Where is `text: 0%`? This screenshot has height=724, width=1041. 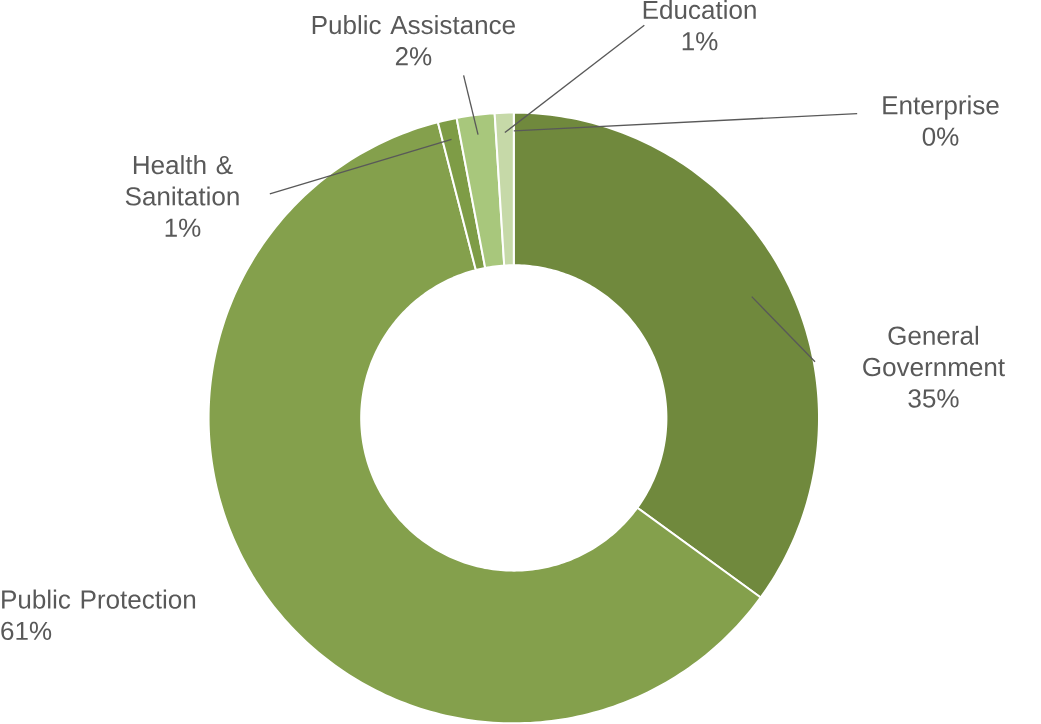
text: 0% is located at coordinates (940, 136).